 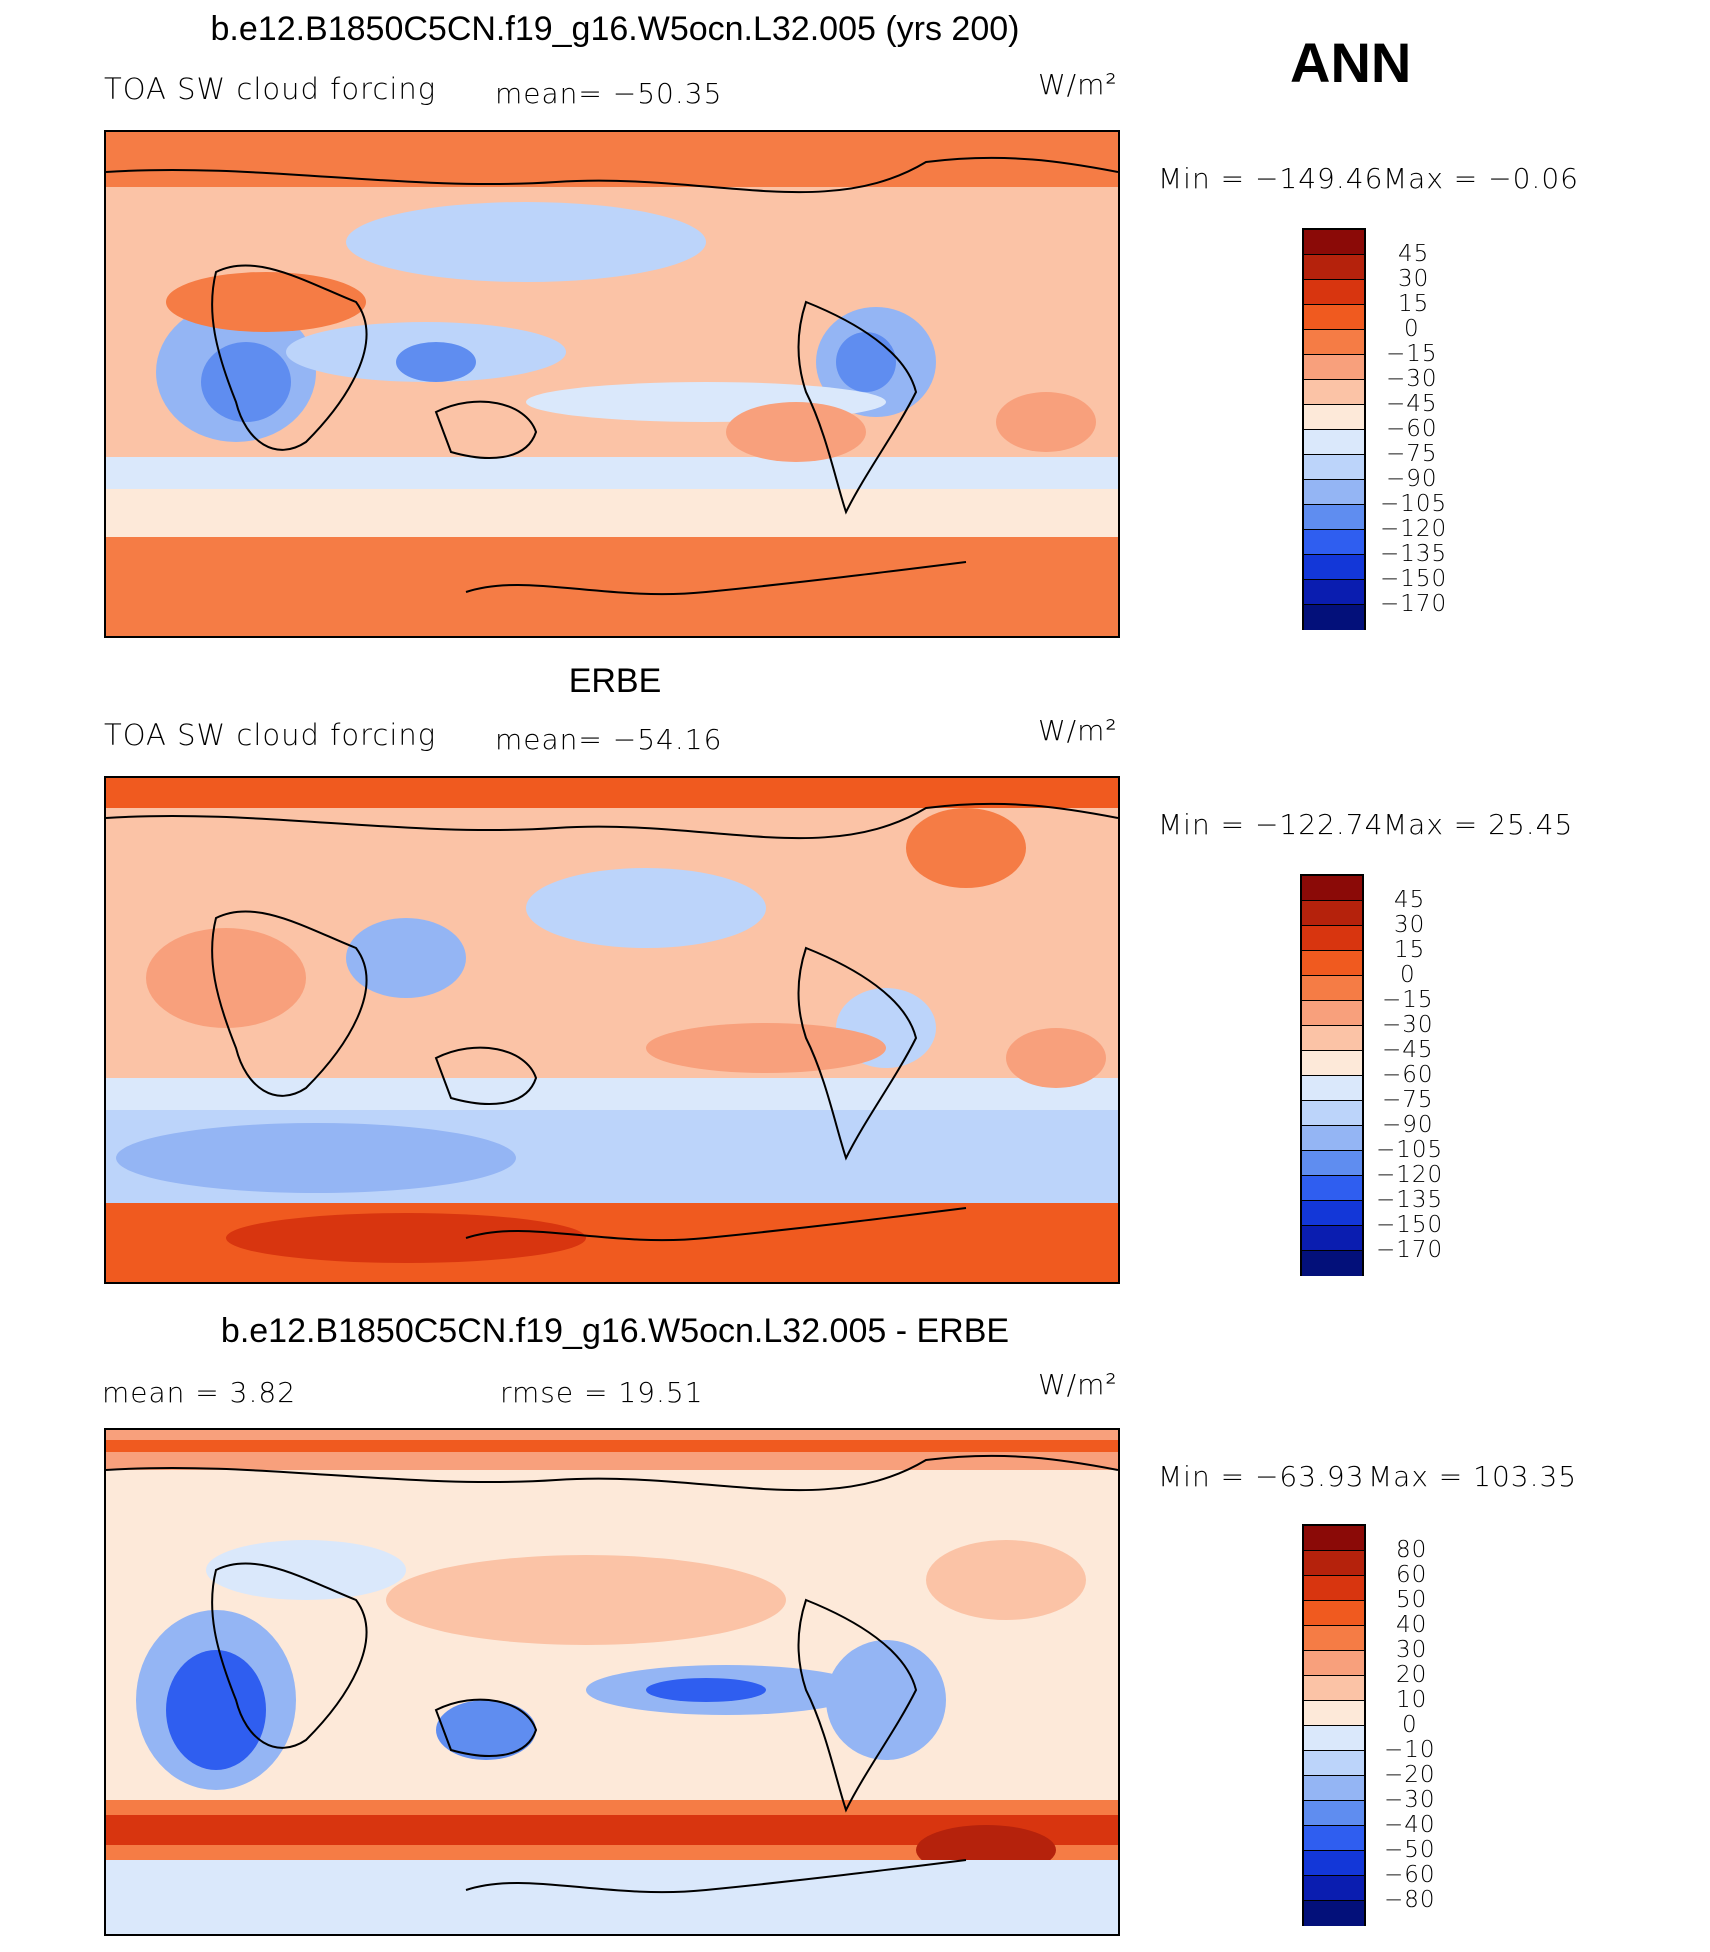 What do you see at coordinates (1473, 1476) in the screenshot?
I see `panel-3-max: Max = 103.35` at bounding box center [1473, 1476].